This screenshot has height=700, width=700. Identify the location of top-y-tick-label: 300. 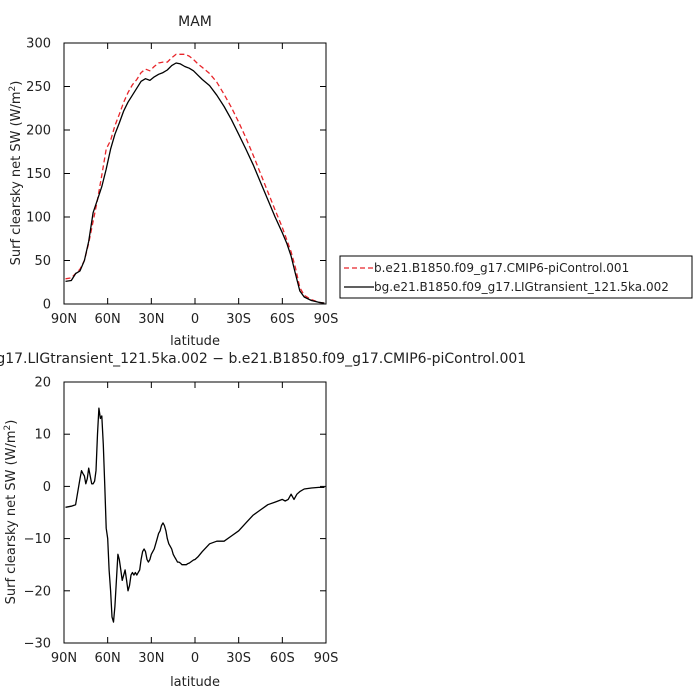
(38, 44).